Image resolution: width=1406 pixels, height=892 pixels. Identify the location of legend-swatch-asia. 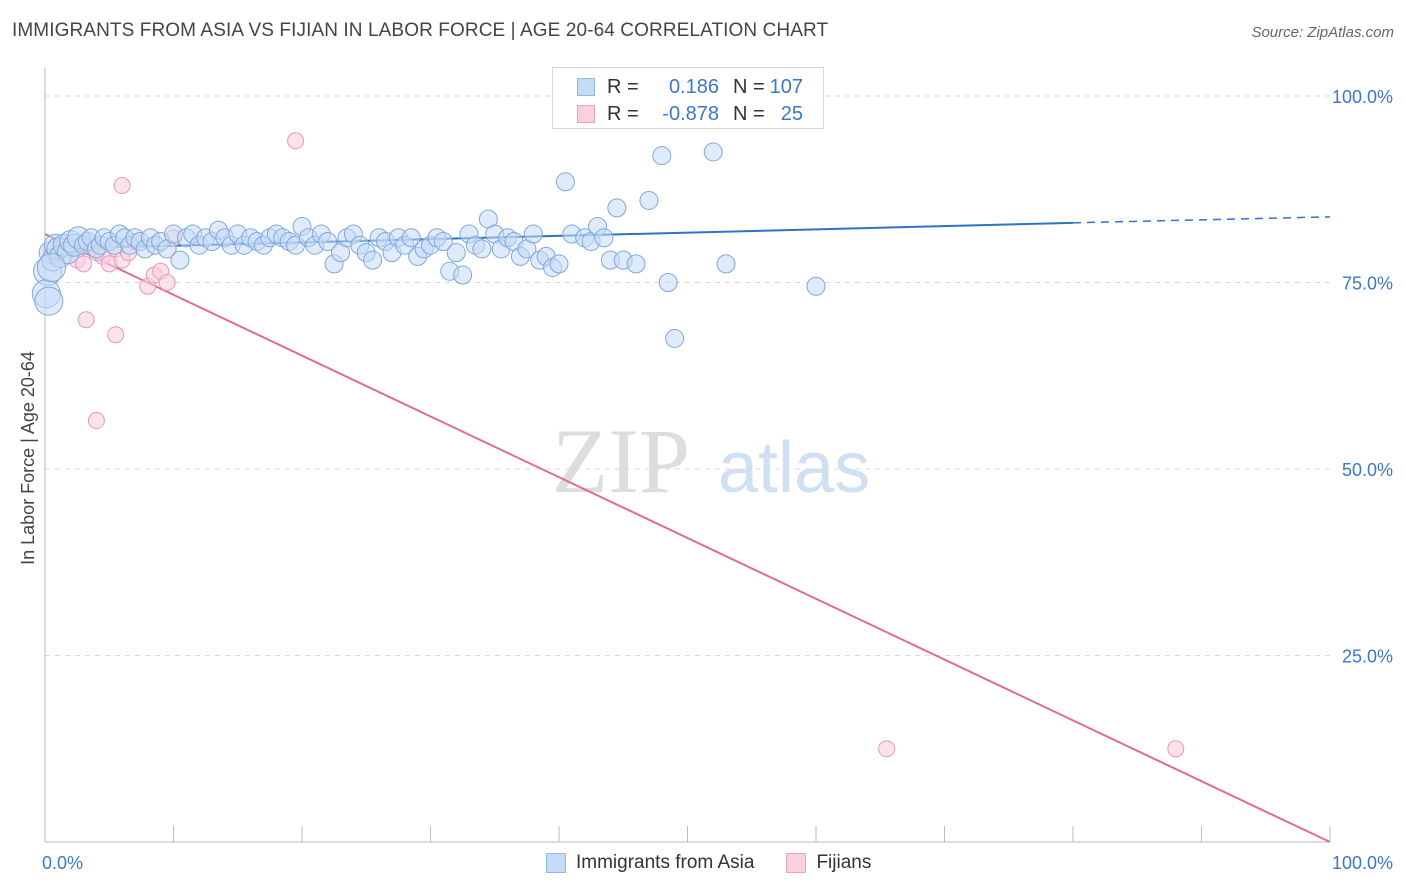
(586, 87).